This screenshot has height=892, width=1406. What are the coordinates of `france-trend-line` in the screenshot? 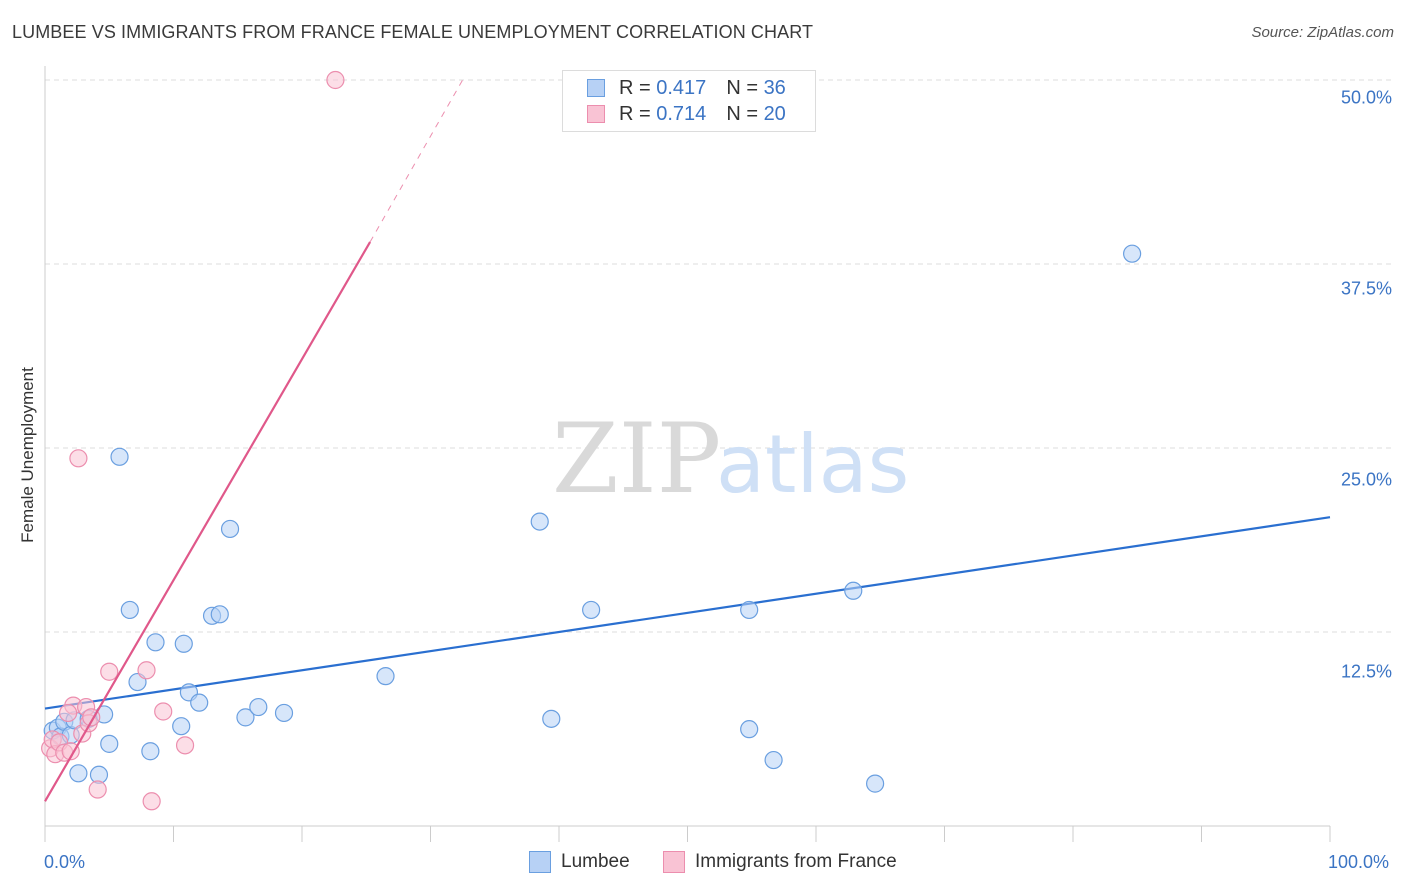 It's located at (208, 521).